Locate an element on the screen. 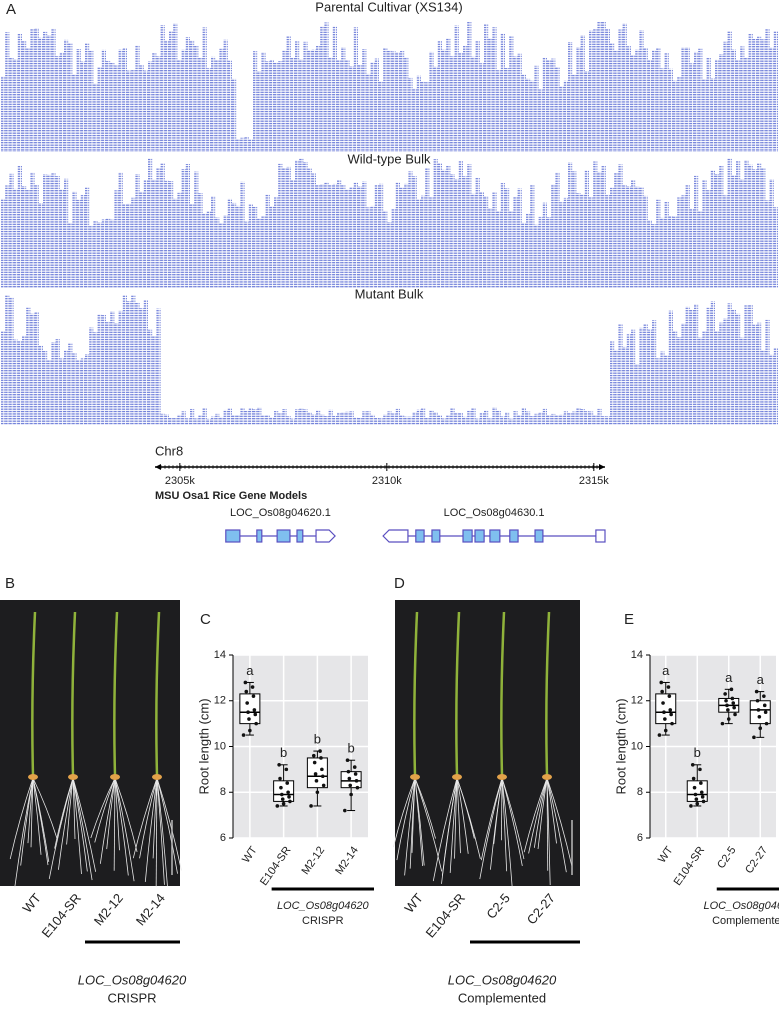 The height and width of the screenshot is (1015, 779). genotype-label: M2-12 is located at coordinates (108, 909).